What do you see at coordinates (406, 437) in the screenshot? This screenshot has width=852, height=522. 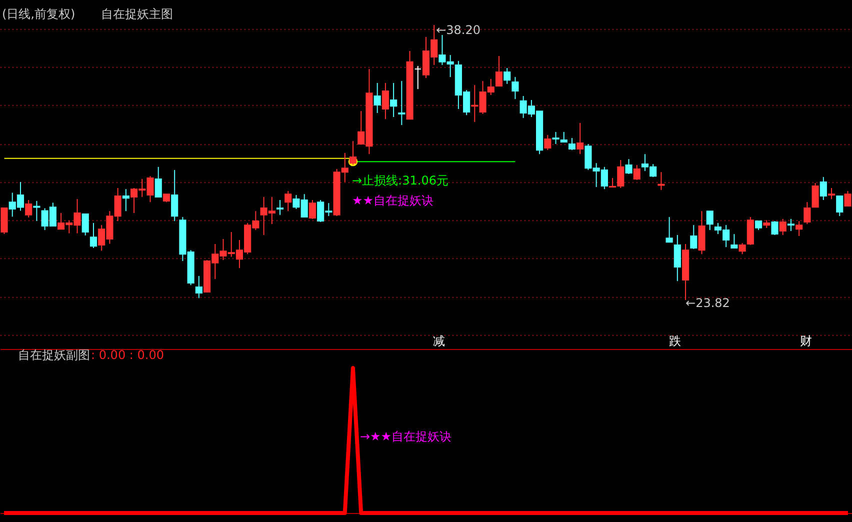 I see `annotation: →★★自在捉妖诀` at bounding box center [406, 437].